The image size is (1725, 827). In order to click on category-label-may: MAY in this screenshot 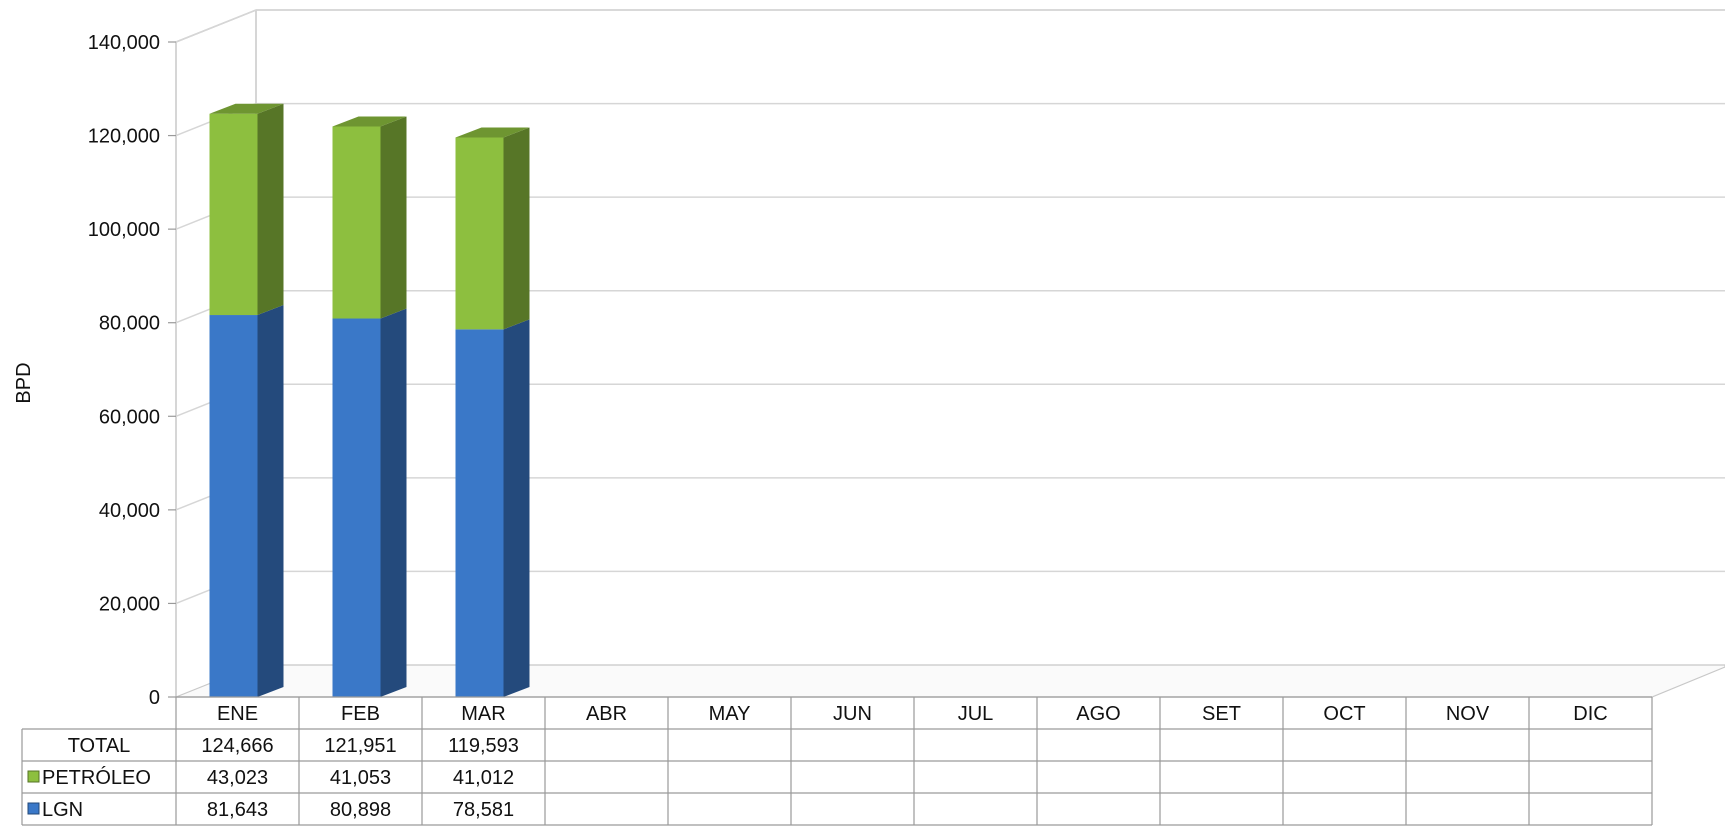, I will do `click(730, 714)`.